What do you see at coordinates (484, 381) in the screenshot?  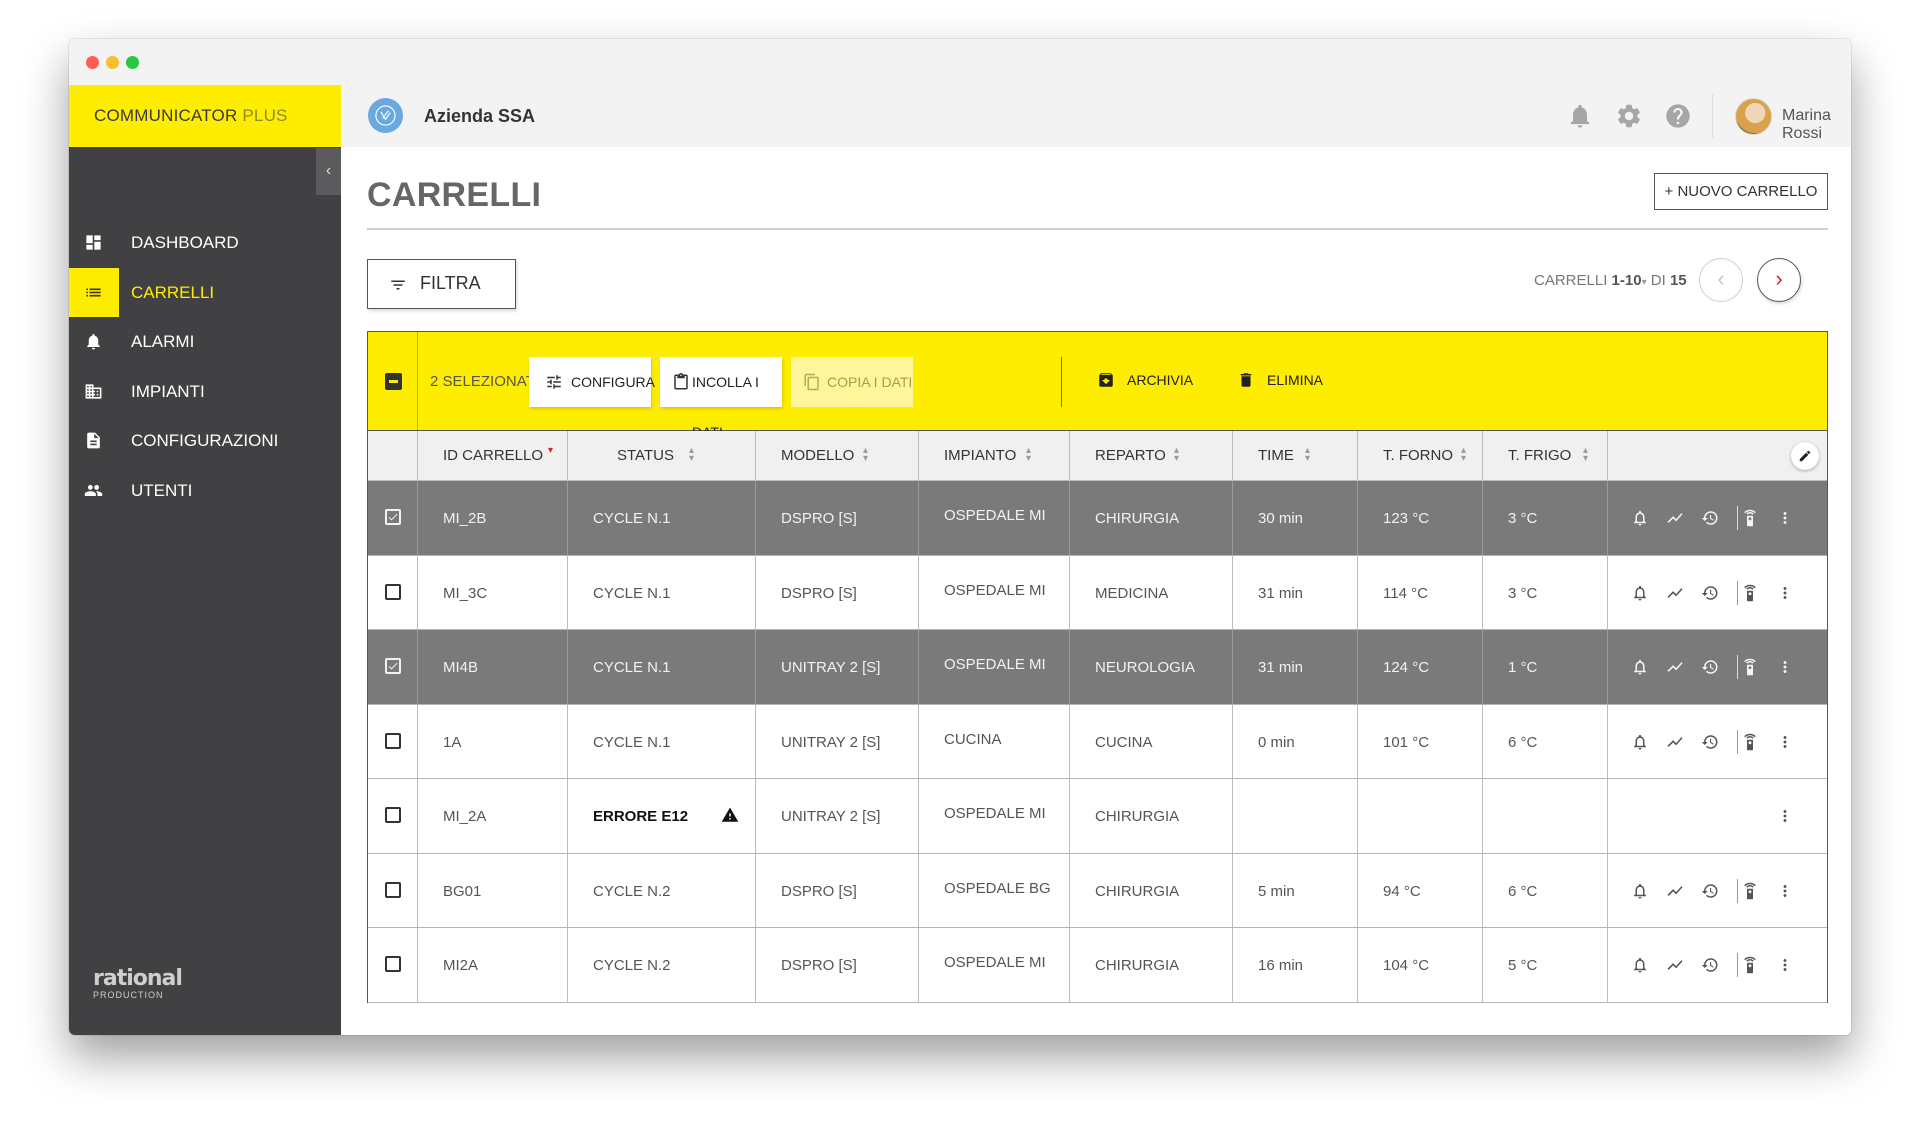 I see `selection-count: 2 SELEZIONATI` at bounding box center [484, 381].